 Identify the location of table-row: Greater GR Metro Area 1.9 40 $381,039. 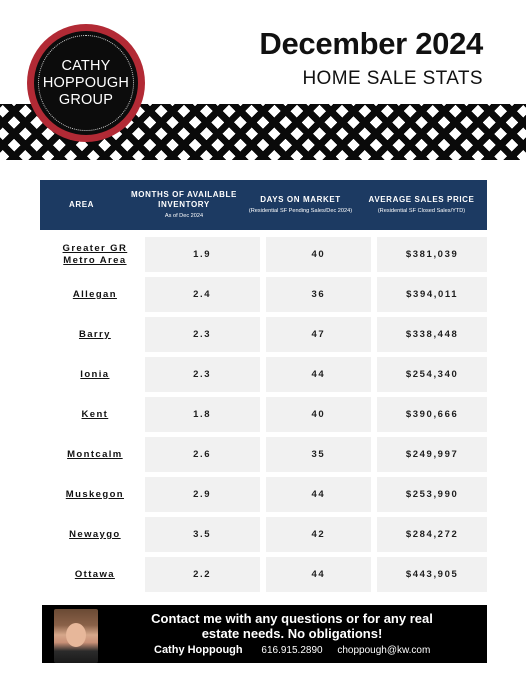
(263, 254).